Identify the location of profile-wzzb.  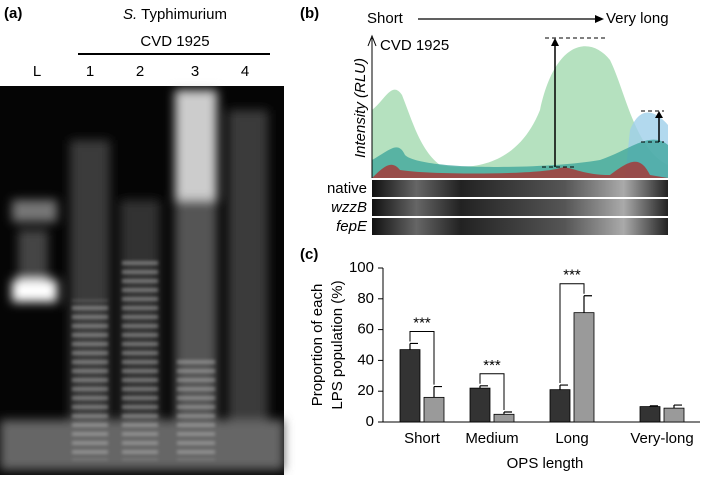
(520, 158).